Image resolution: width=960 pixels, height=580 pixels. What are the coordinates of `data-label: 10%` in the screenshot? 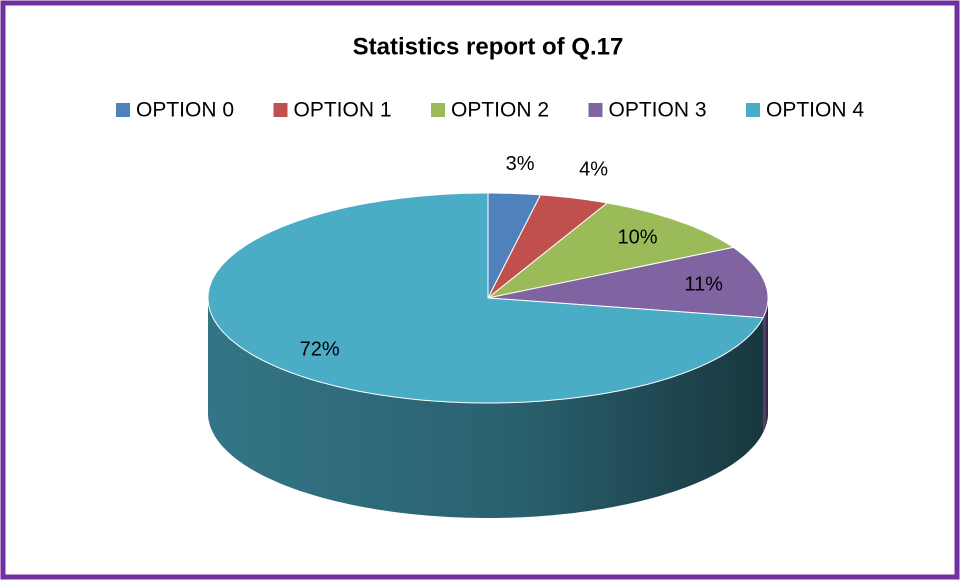 It's located at (637, 238).